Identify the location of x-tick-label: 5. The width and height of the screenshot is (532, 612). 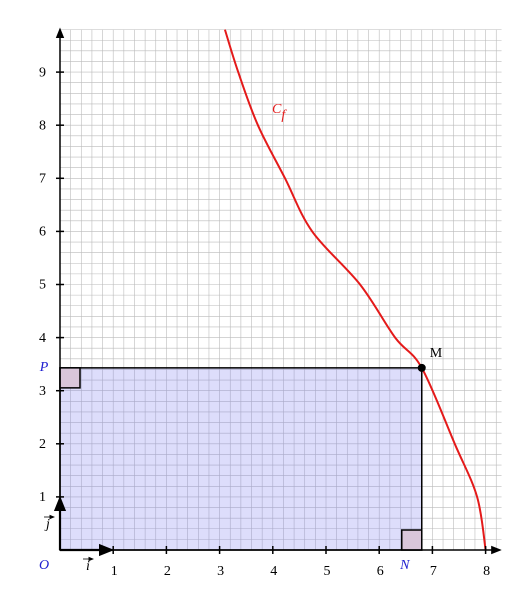
(327, 571).